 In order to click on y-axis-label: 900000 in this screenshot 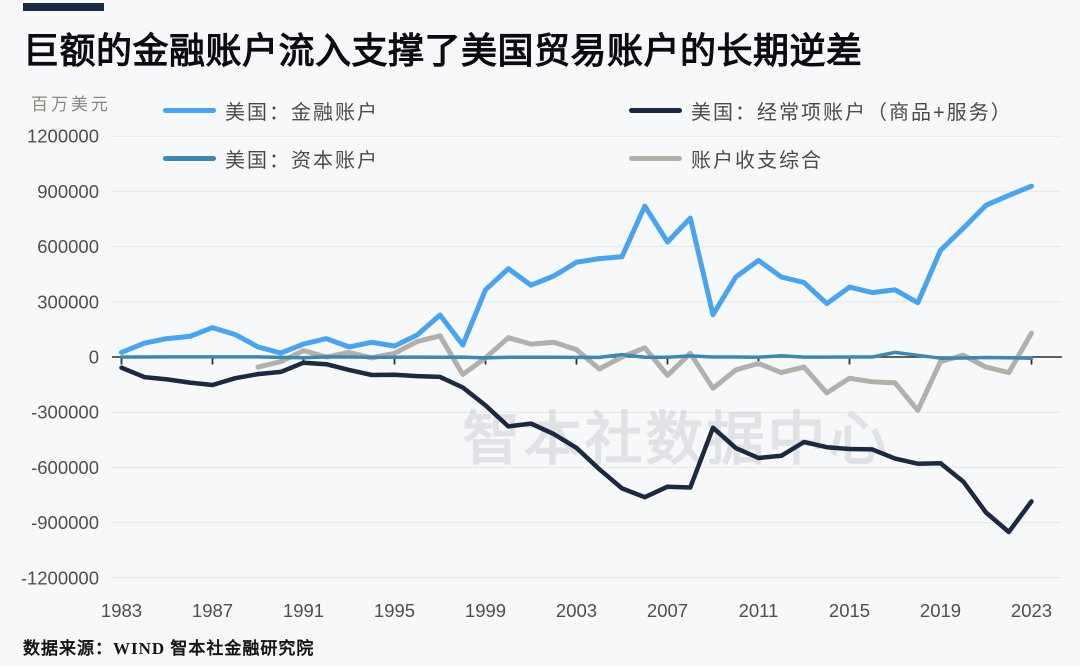, I will do `click(68, 191)`.